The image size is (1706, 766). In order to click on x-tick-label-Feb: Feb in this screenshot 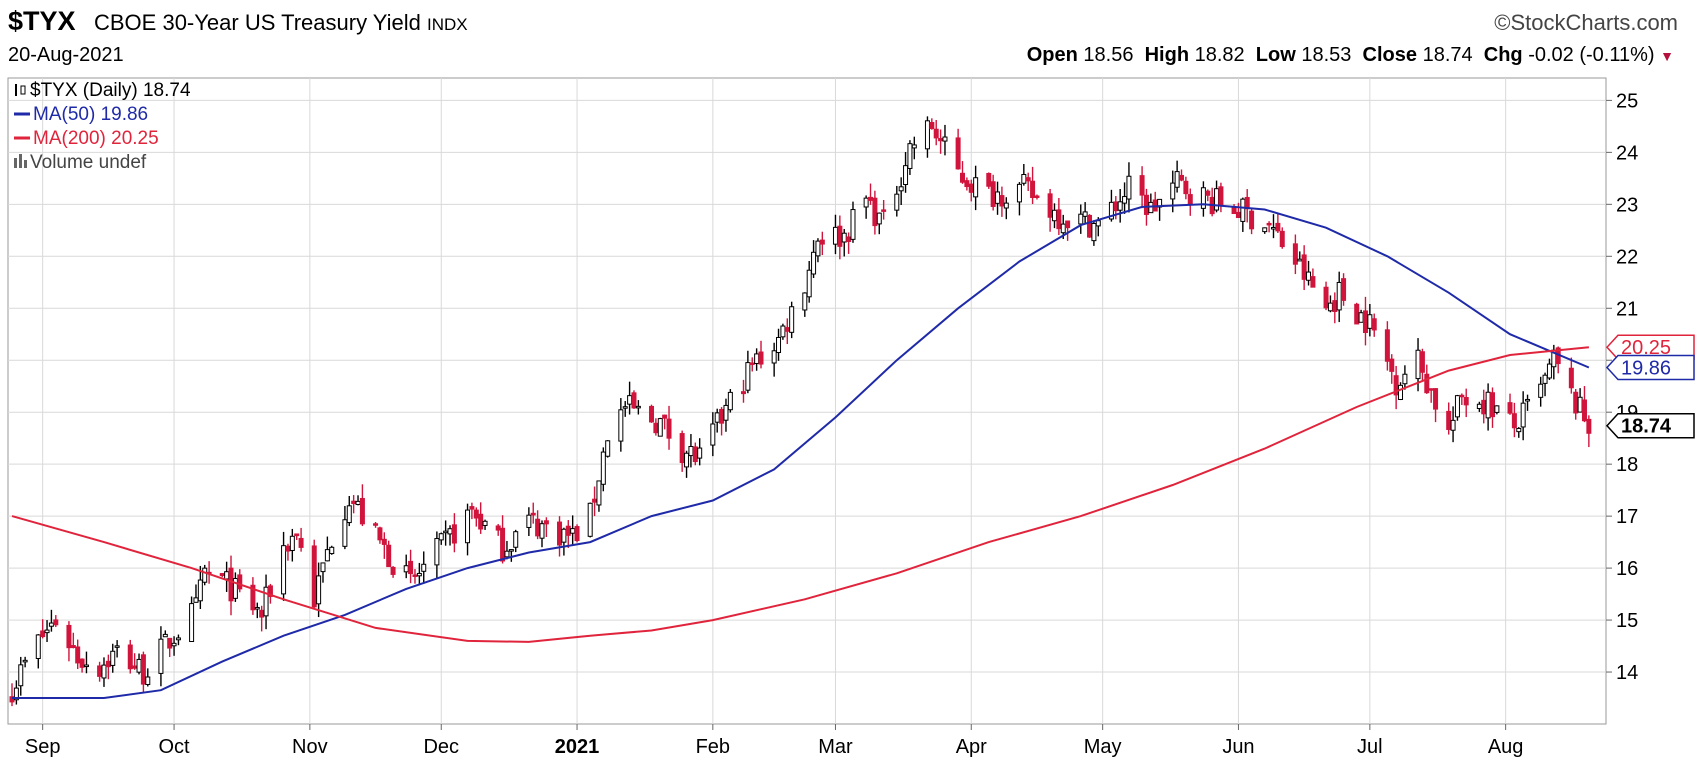, I will do `click(713, 747)`.